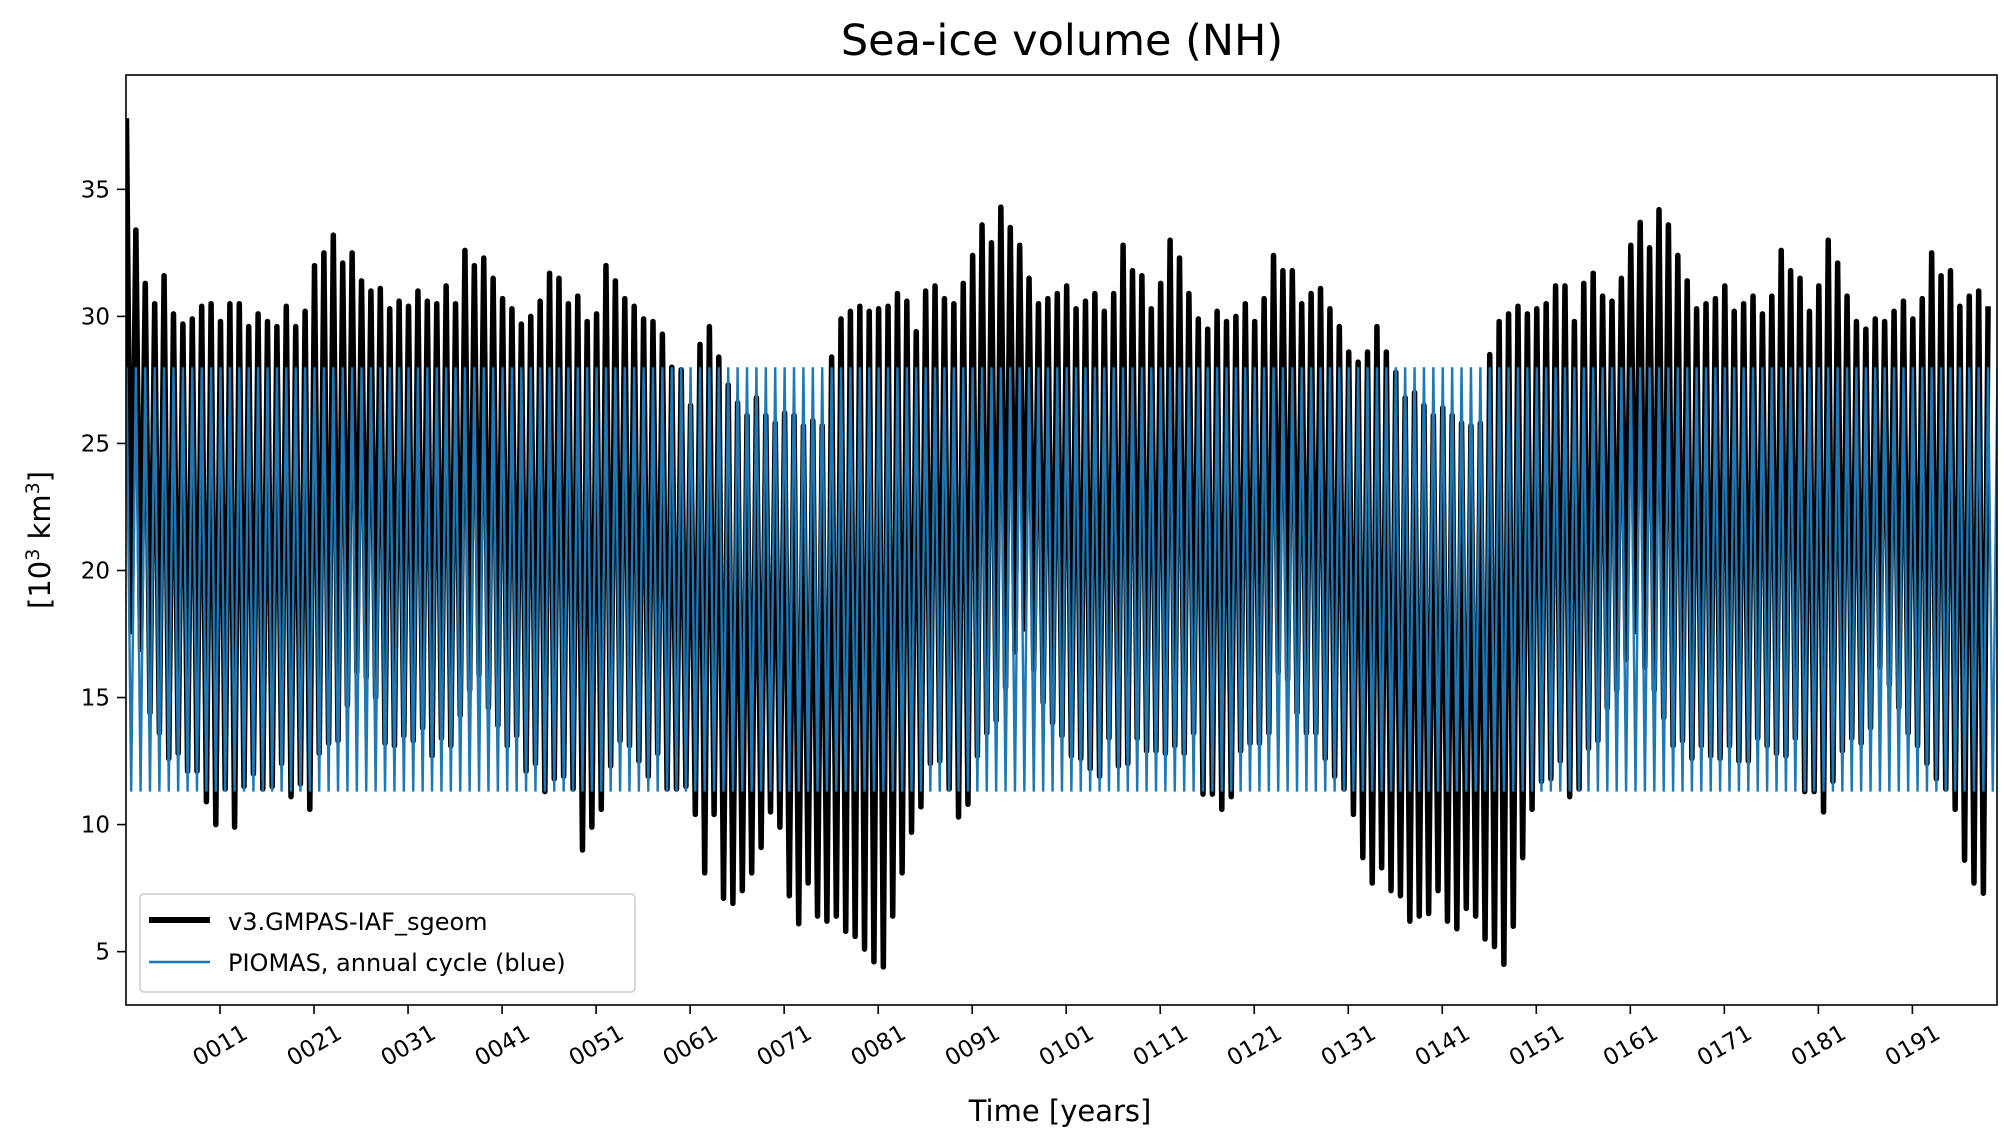  What do you see at coordinates (597, 1046) in the screenshot?
I see `x-tick-label: 0051` at bounding box center [597, 1046].